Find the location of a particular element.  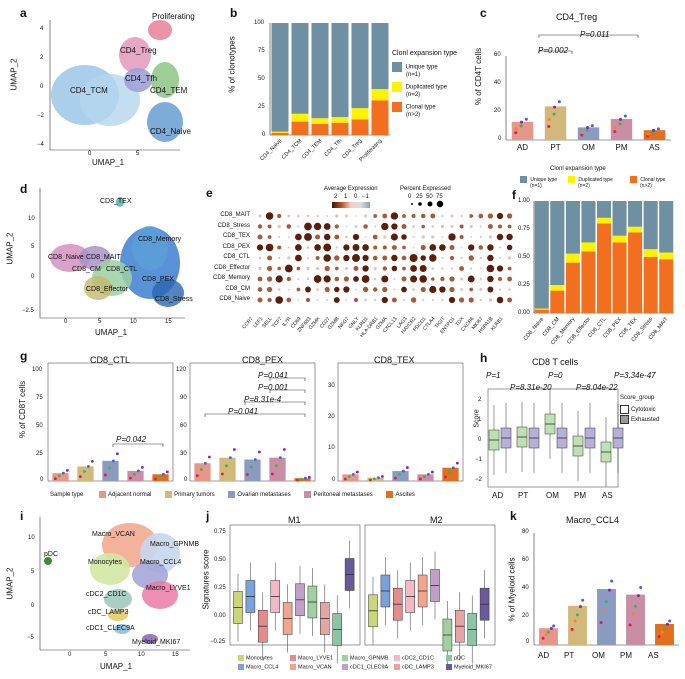

j-legend-item: cDC_LAMP3 is located at coordinates (414, 667).